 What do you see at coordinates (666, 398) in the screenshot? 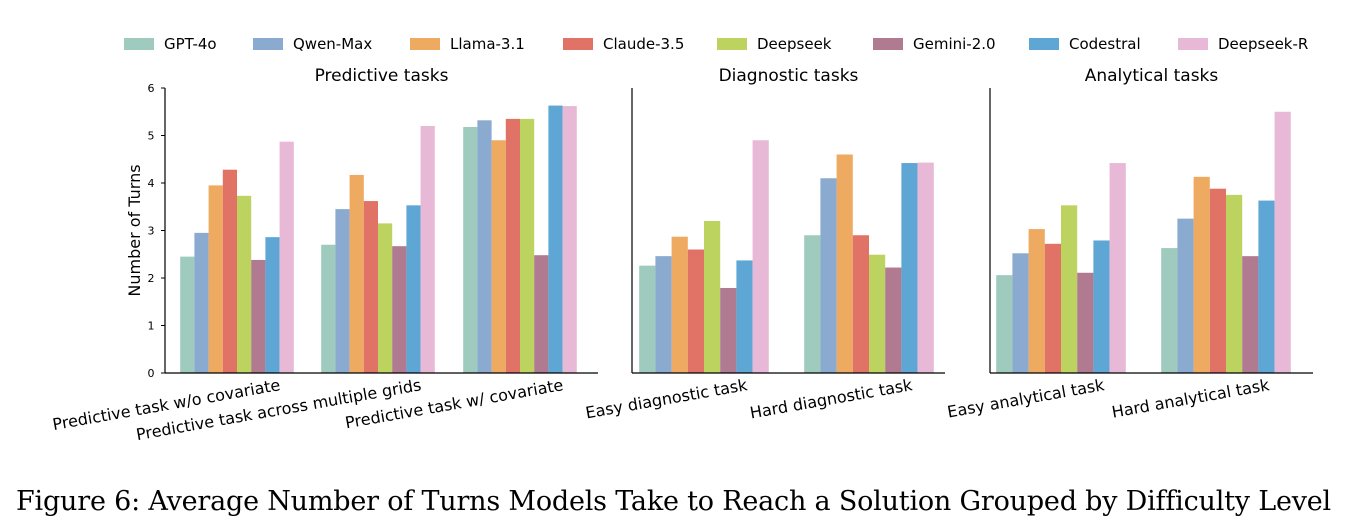
I see `x-tick-label-diagnostic-1: Easy diagnostic task` at bounding box center [666, 398].